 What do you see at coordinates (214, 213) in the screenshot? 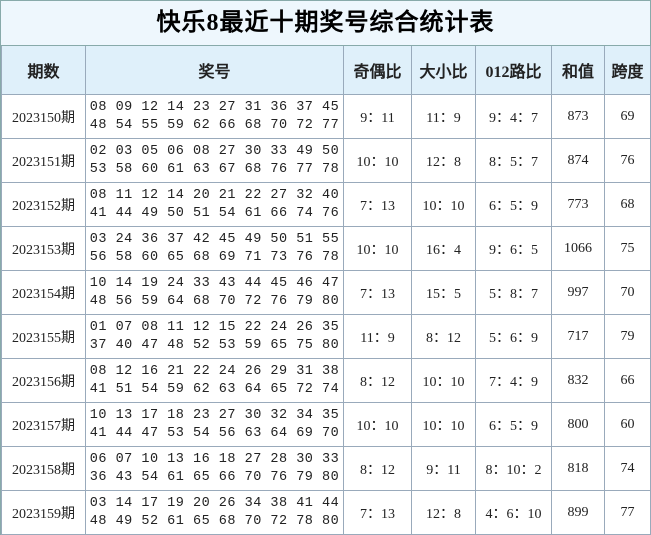
I see `numbers-line: 41 44 49 50 51 54 61 66 74 76` at bounding box center [214, 213].